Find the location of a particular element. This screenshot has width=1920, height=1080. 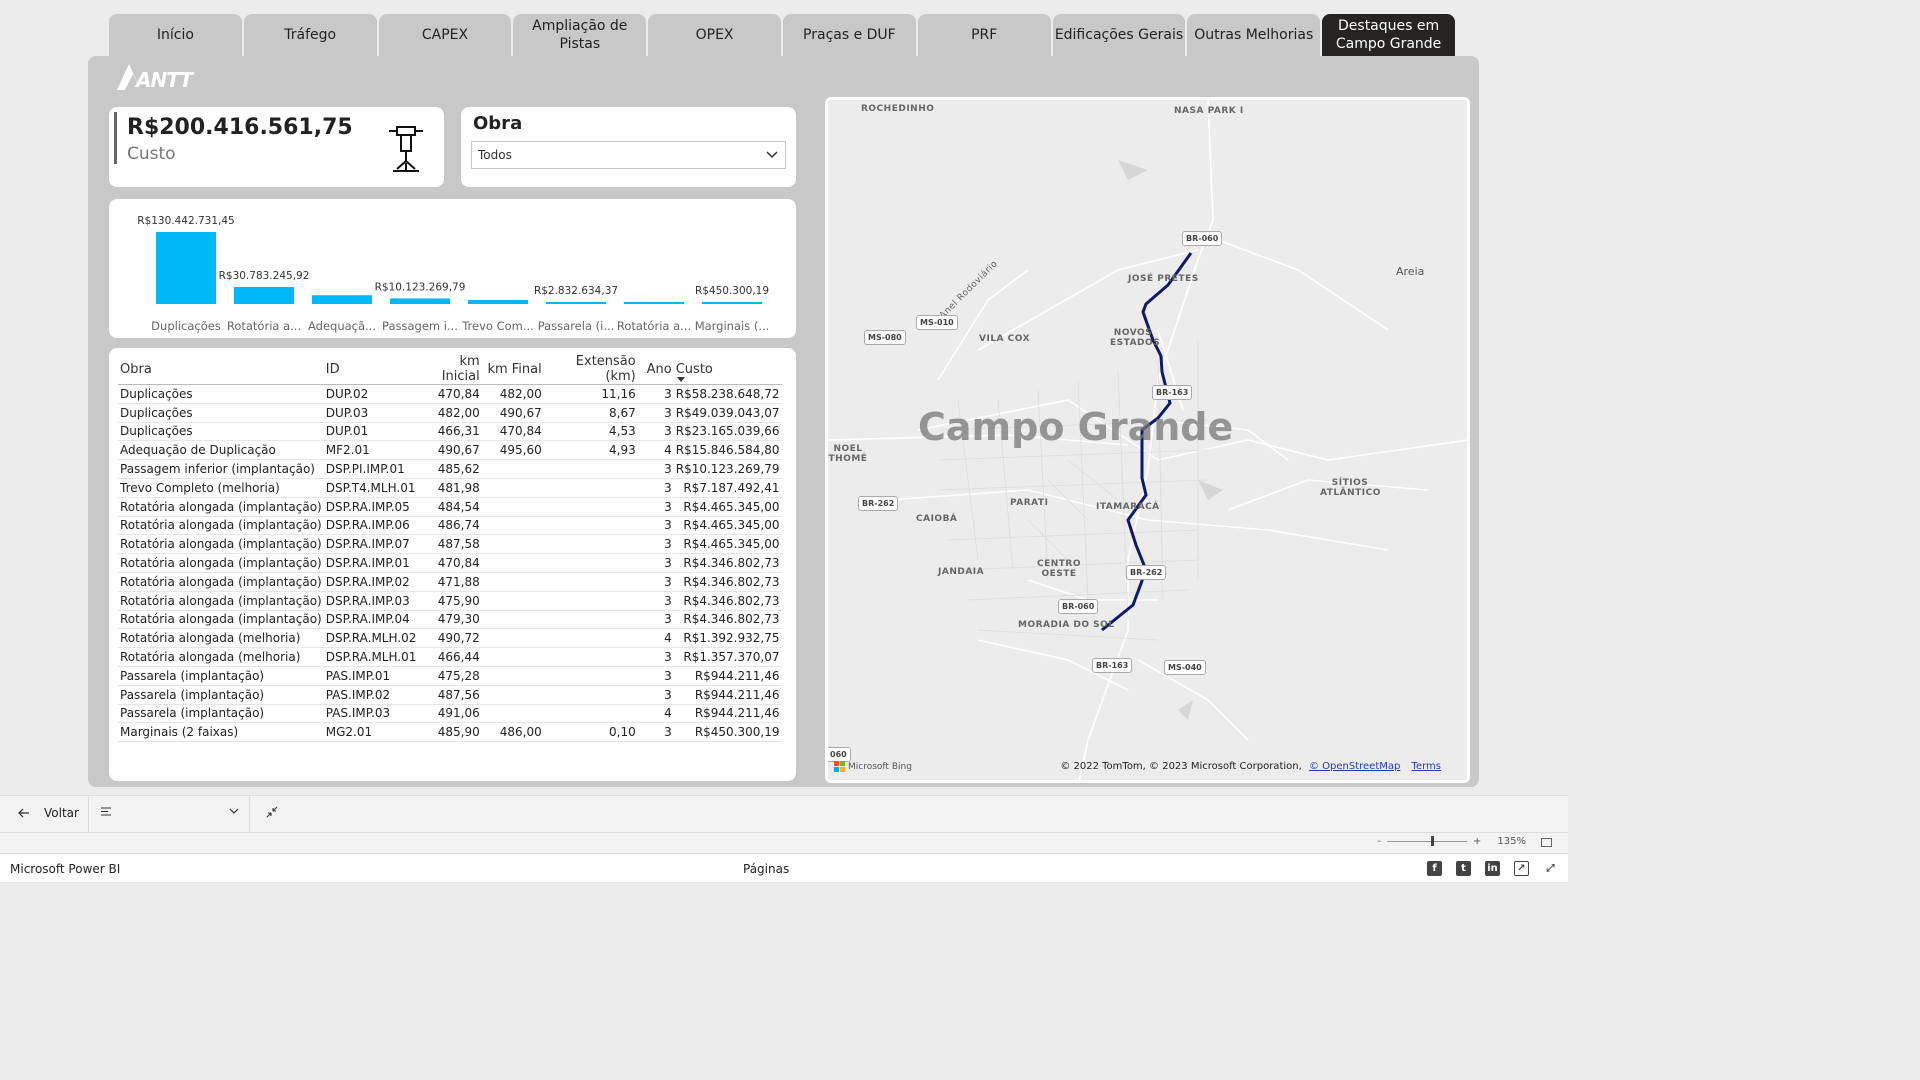

openstreetmap-link: © OpenStreetMap is located at coordinates (1354, 766).